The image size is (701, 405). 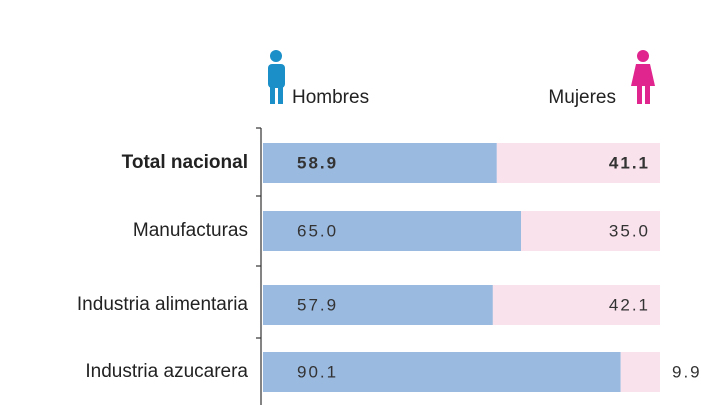 What do you see at coordinates (629, 304) in the screenshot?
I see `value-label: 42.1` at bounding box center [629, 304].